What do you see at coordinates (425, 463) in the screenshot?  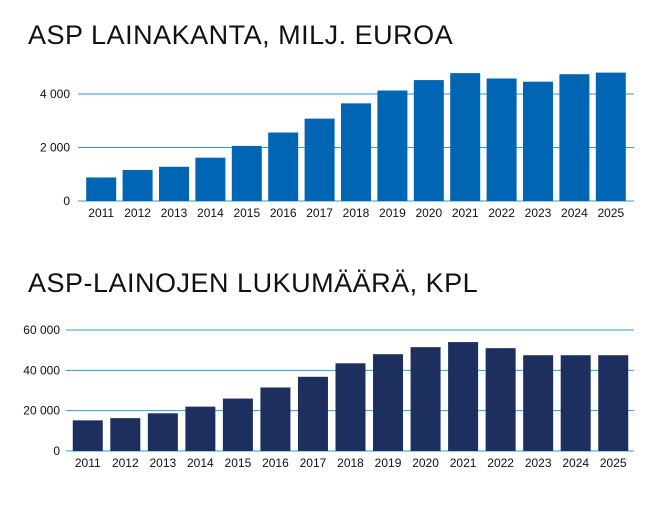 I see `loan-count-x-tick-label: 2020` at bounding box center [425, 463].